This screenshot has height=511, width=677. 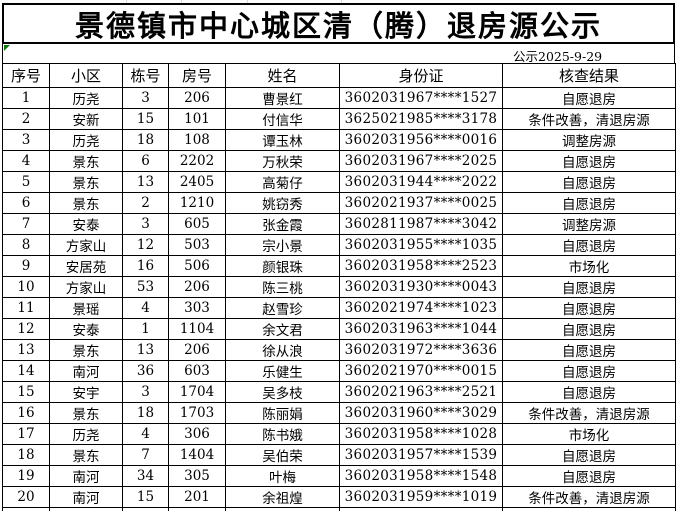 What do you see at coordinates (197, 434) in the screenshot?
I see `cell-room-no: 306` at bounding box center [197, 434].